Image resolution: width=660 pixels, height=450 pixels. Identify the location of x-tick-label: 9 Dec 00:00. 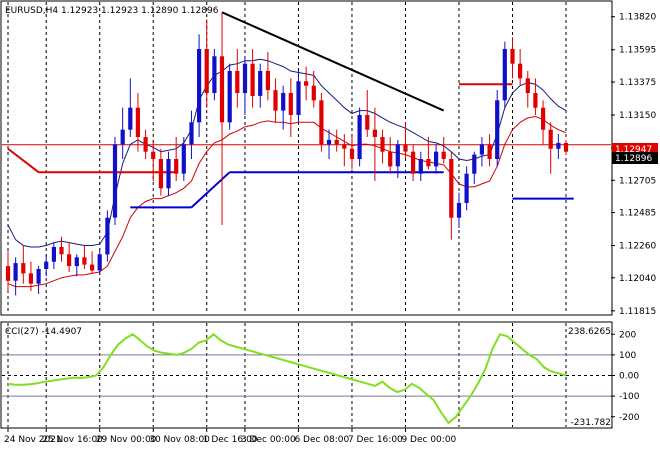
(428, 440).